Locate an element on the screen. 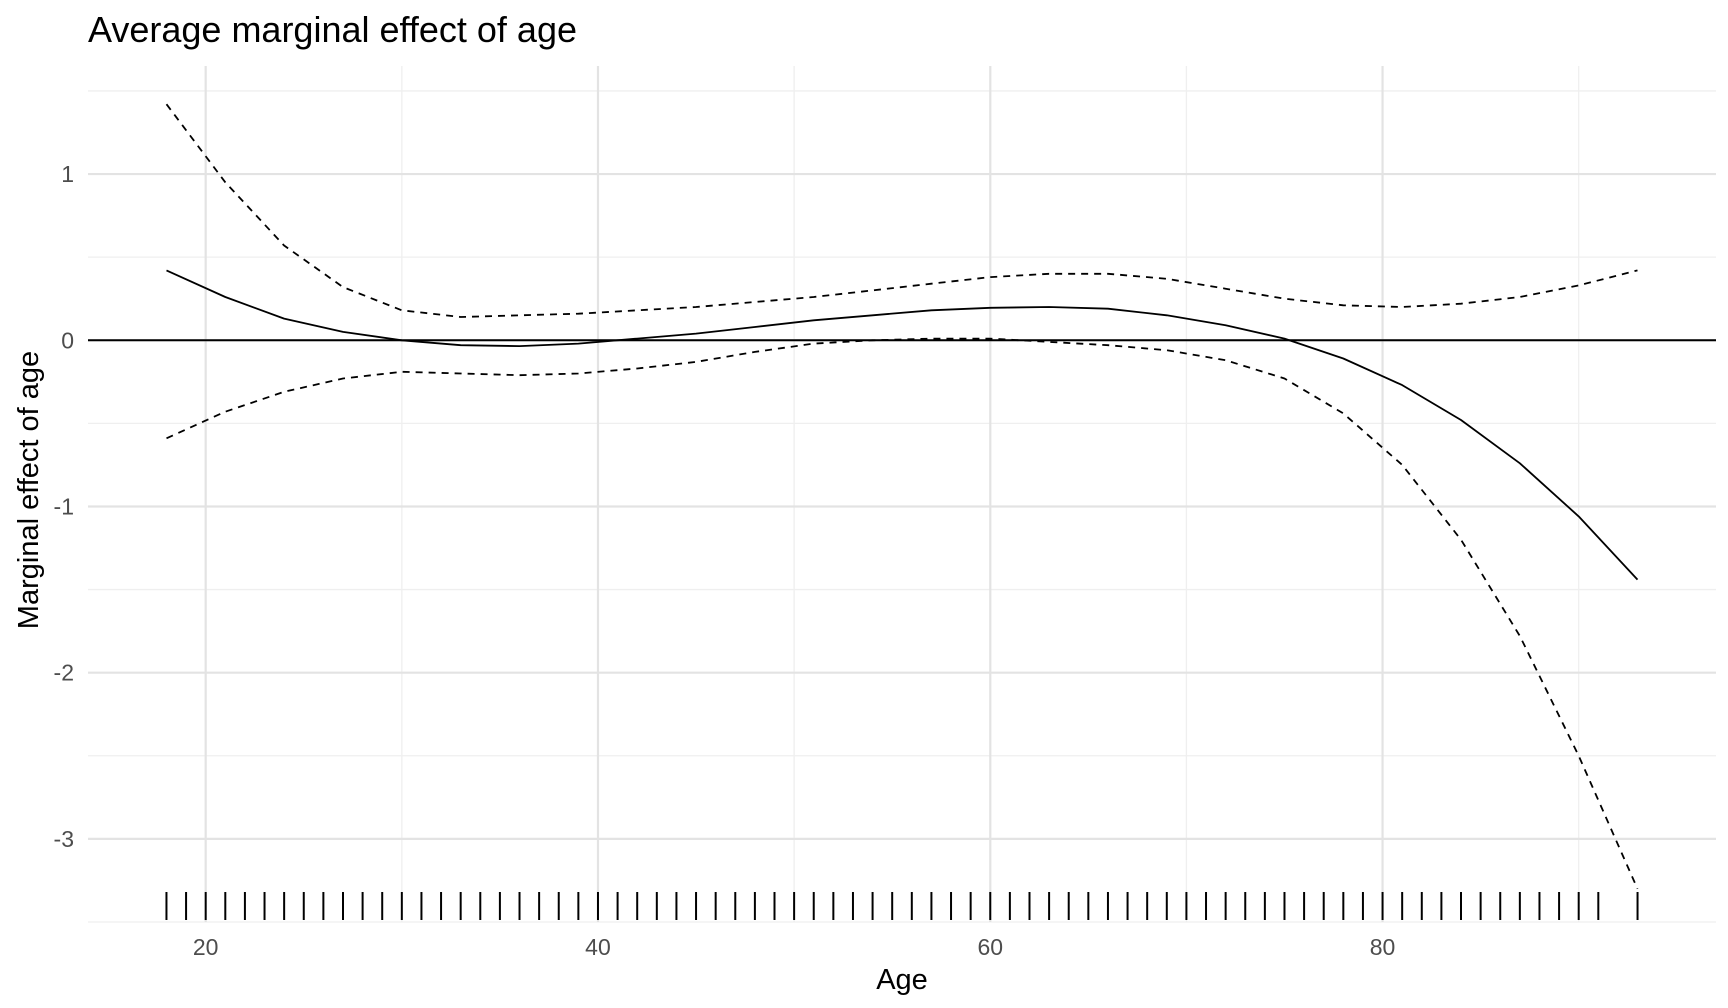 The image size is (1728, 1008). x-axis-label: Age is located at coordinates (902, 980).